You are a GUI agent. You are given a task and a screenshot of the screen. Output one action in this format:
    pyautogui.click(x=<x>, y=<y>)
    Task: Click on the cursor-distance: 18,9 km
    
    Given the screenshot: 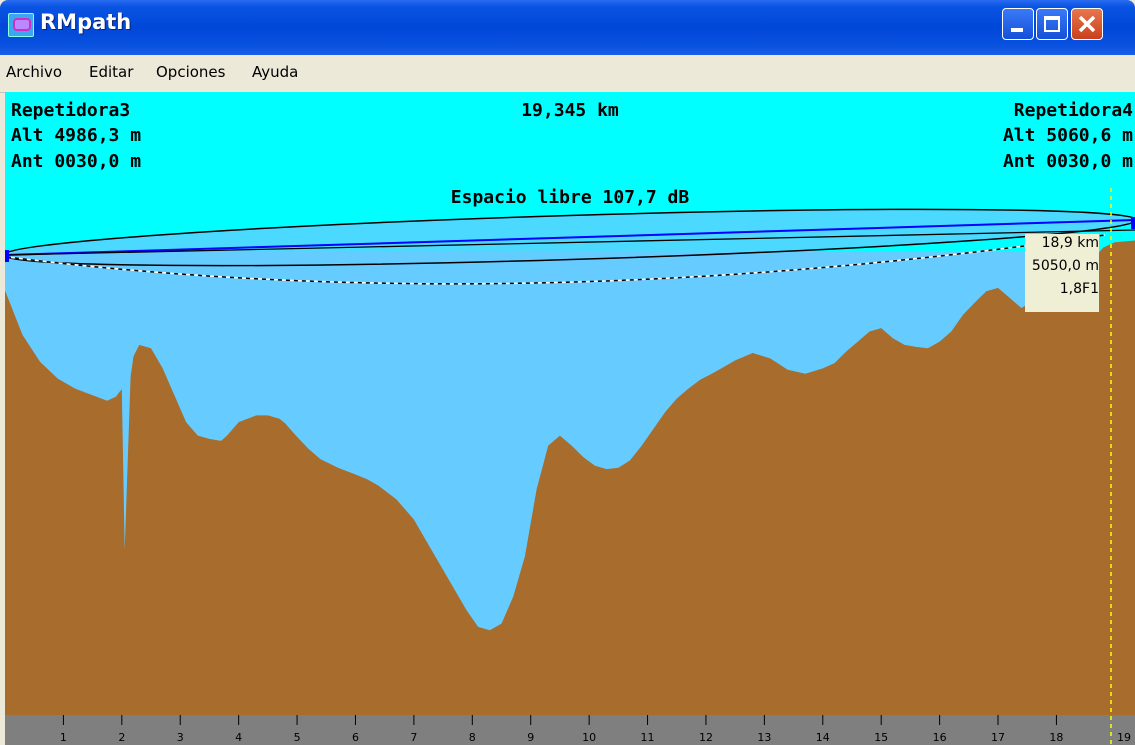 What is the action you would take?
    pyautogui.click(x=1070, y=243)
    